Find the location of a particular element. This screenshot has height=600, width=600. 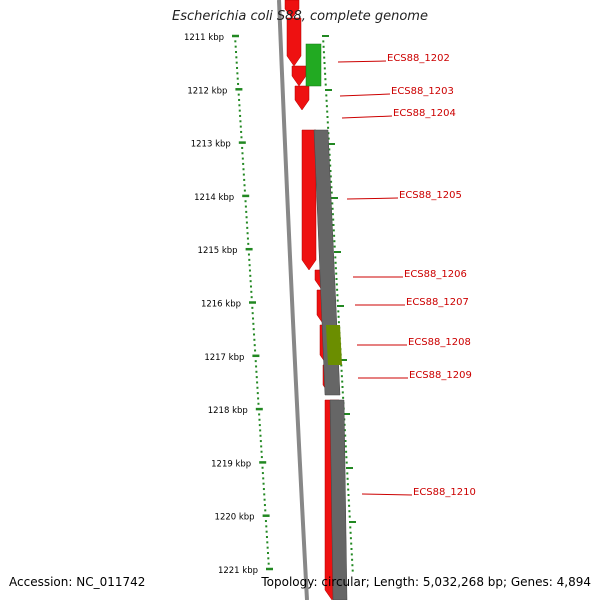

gene-label: ECS88_1202 is located at coordinates (418, 58).